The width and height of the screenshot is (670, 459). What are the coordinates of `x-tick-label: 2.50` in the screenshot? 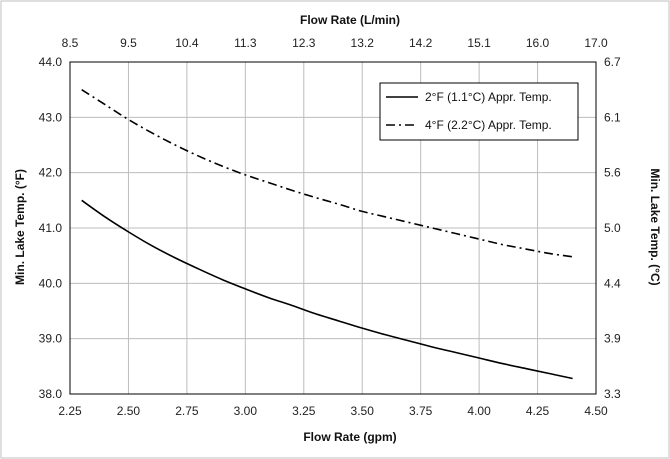 It's located at (129, 411).